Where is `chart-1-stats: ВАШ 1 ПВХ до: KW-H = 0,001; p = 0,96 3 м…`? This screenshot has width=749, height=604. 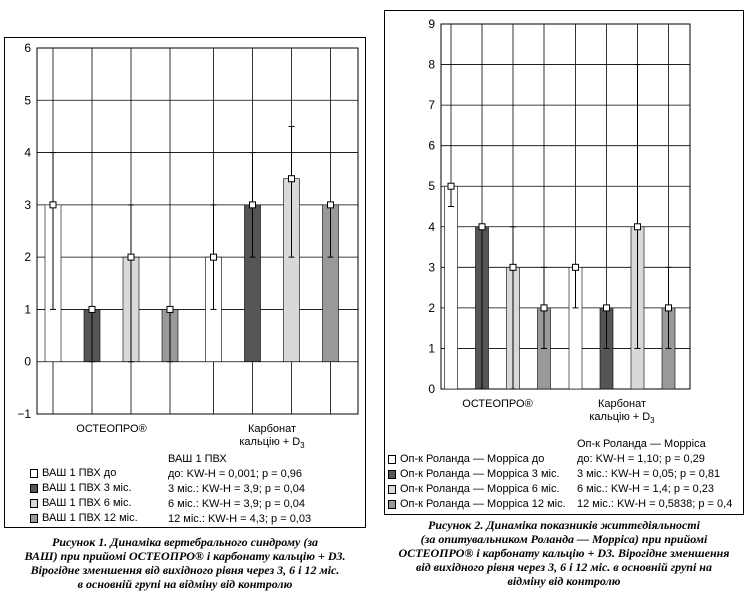 chart-1-stats: ВАШ 1 ПВХ до: KW-H = 0,001; p = 0,96 3 м… is located at coordinates (239, 489).